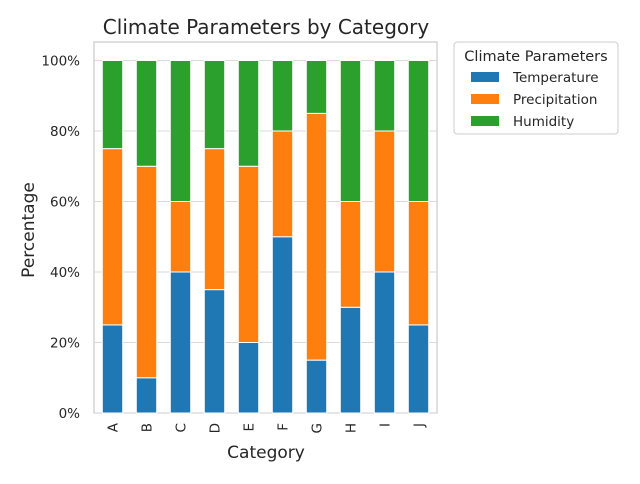  Describe the element at coordinates (250, 427) in the screenshot. I see `x-tick-label: E` at that location.